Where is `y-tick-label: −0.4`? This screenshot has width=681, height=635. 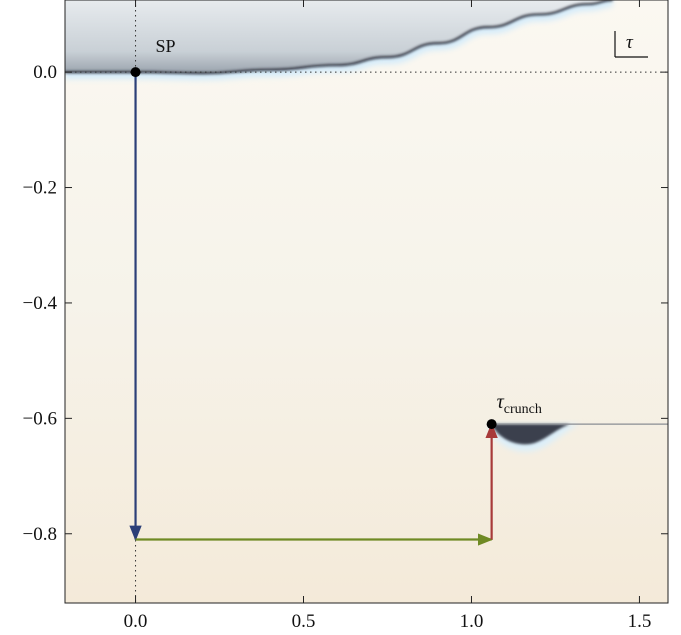 y-tick-label: −0.4 is located at coordinates (40, 303).